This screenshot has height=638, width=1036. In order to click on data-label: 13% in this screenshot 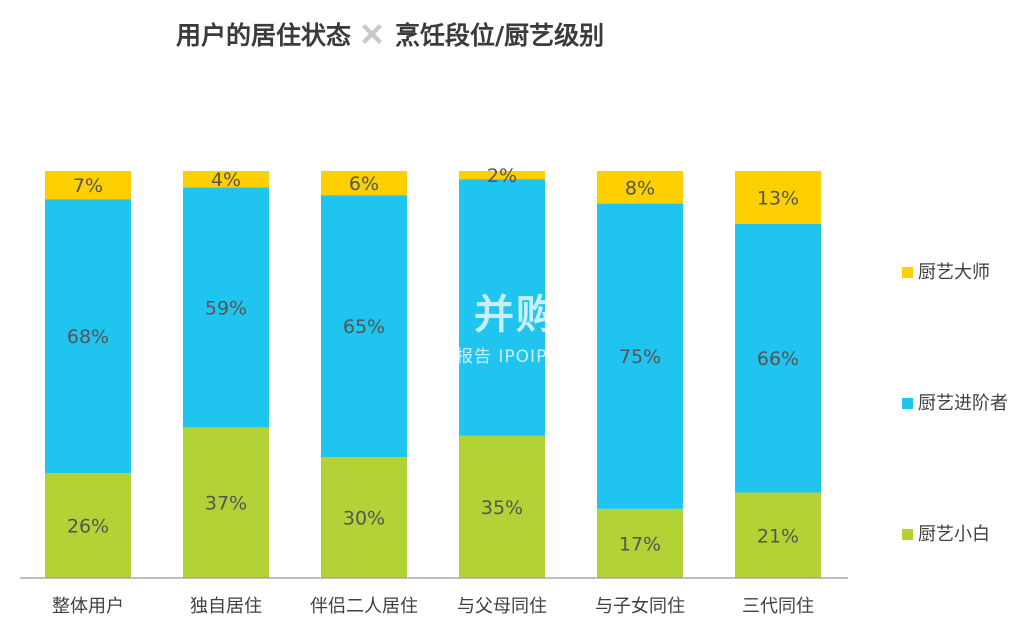, I will do `click(778, 198)`.